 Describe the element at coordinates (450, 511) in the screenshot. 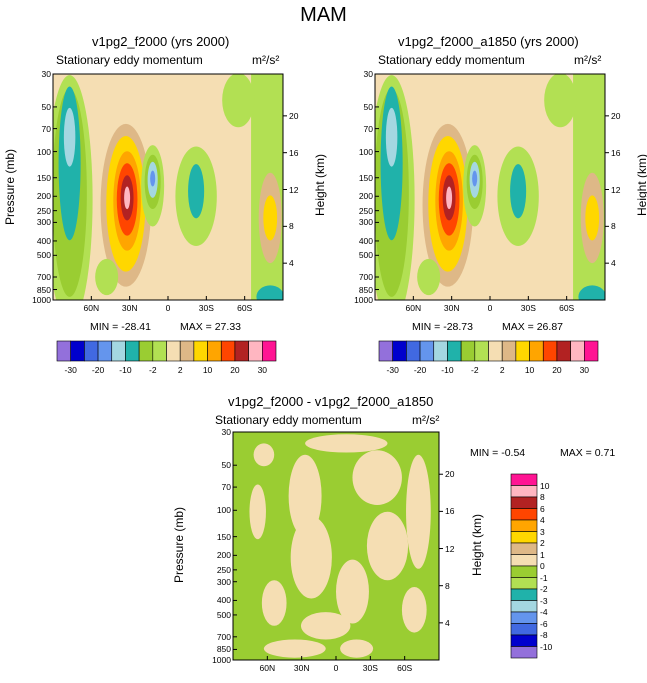

I see `panel3-y2tick-1: 16` at that location.